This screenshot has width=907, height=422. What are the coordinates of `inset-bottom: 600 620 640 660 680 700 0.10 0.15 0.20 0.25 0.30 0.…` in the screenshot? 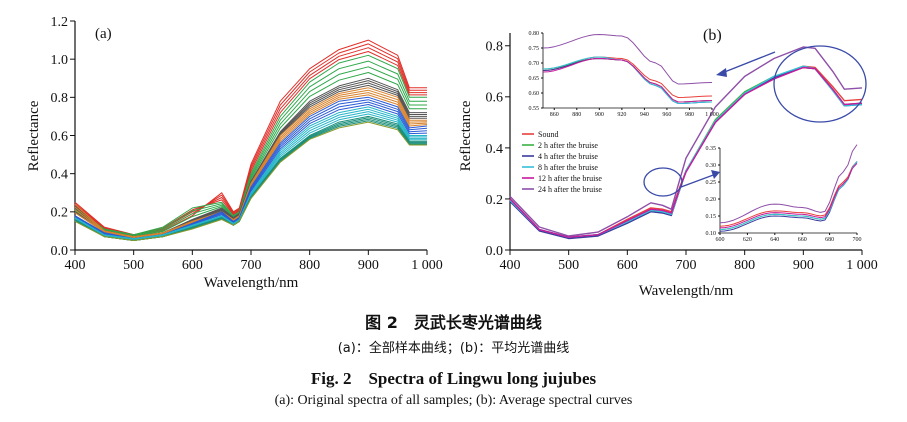 It's located at (784, 193).